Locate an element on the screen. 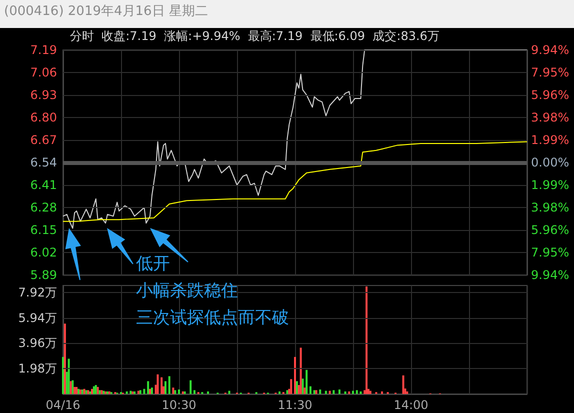 The height and width of the screenshot is (413, 574). y-tick-label: 6.41 is located at coordinates (43, 185).